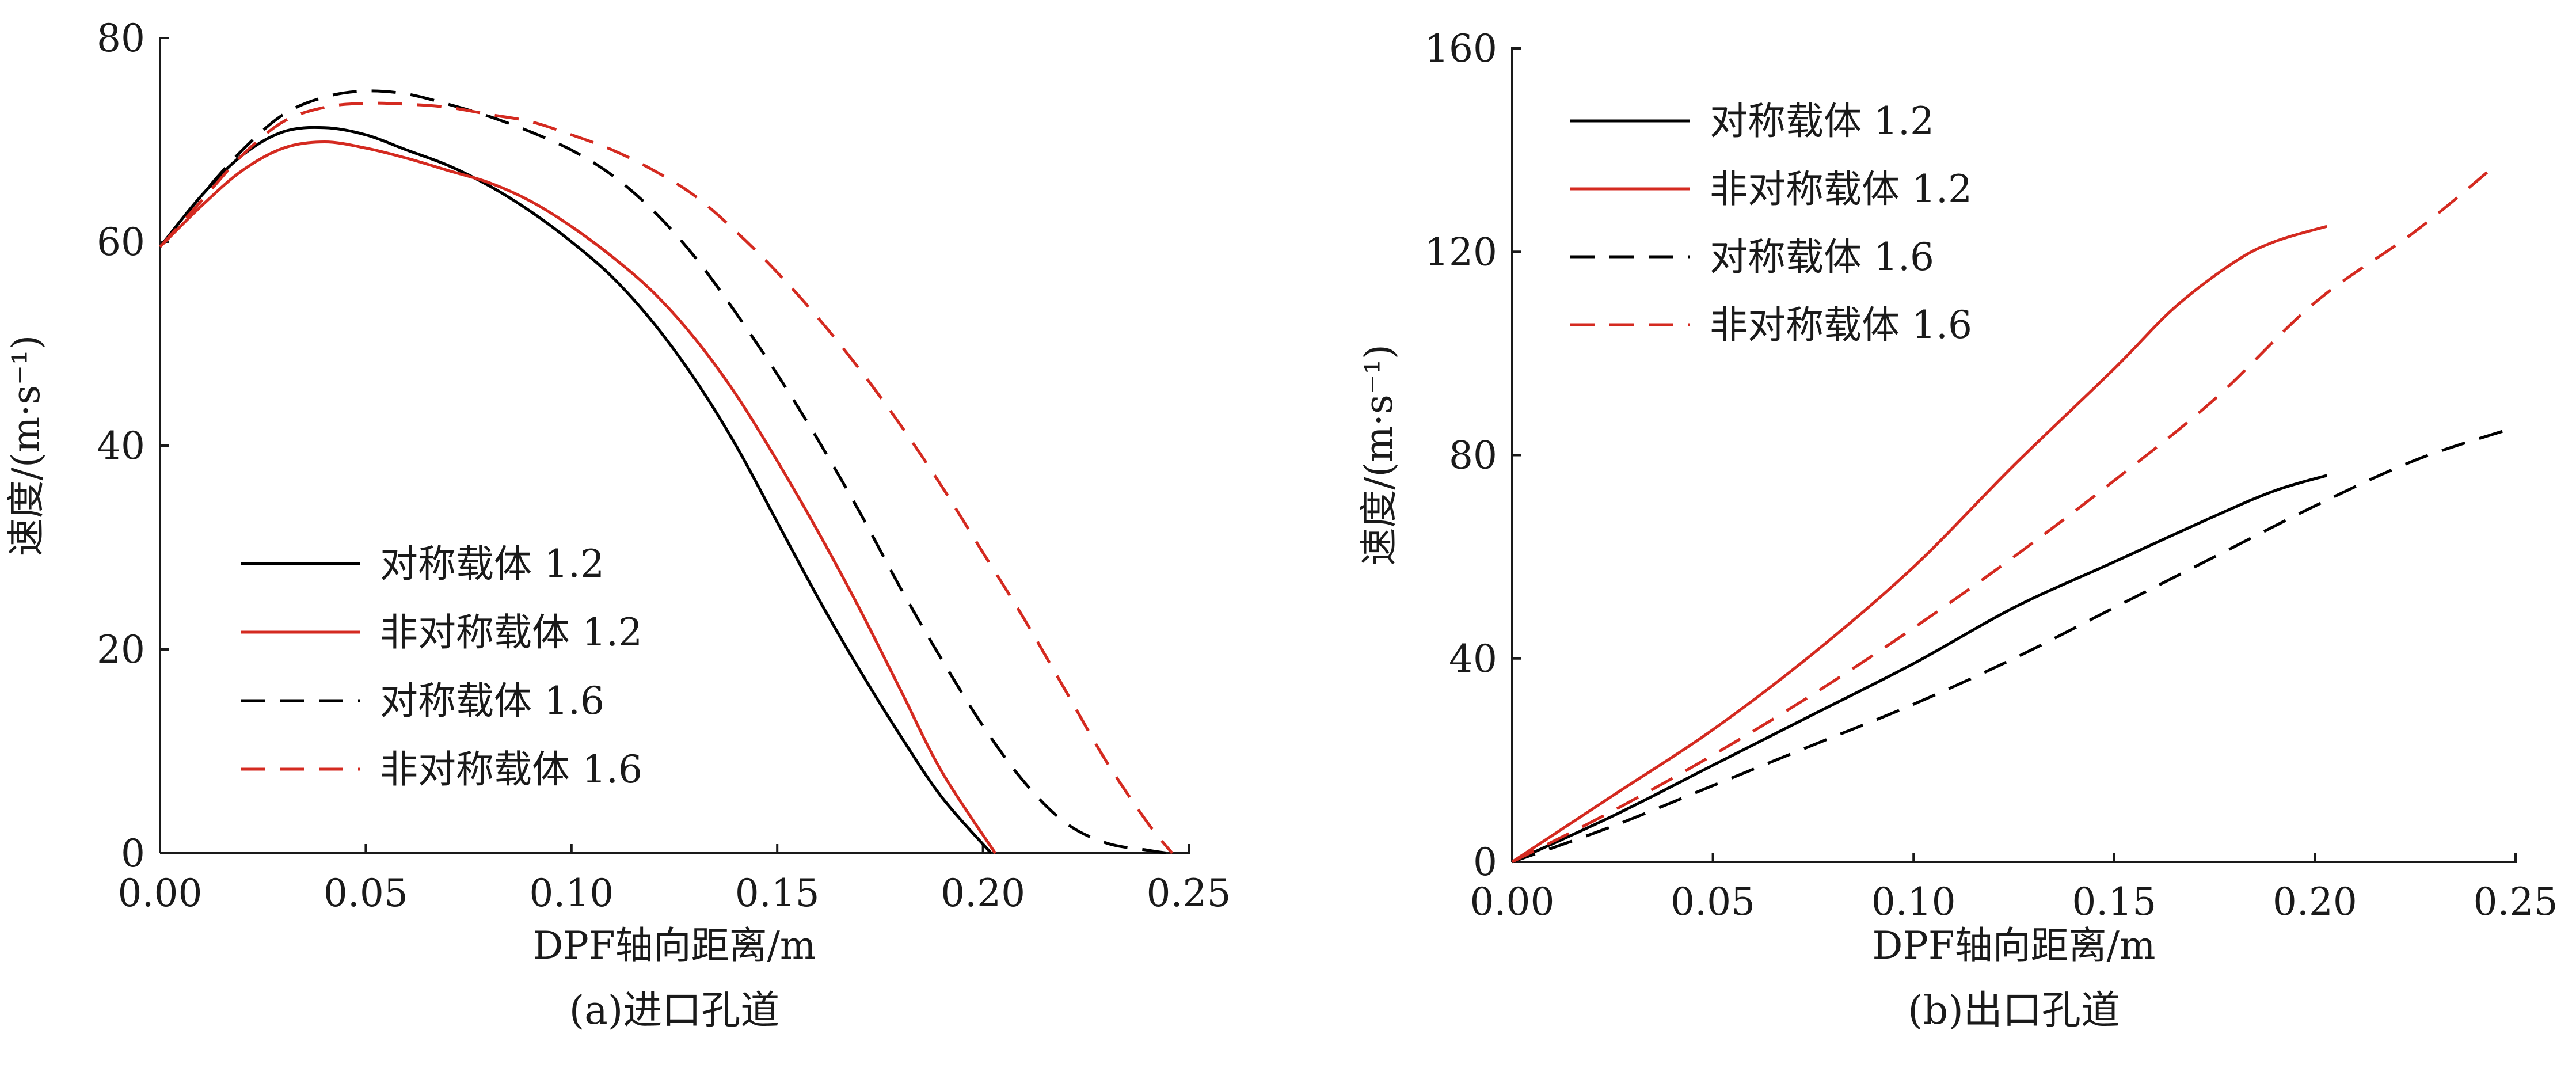 This screenshot has height=1068, width=2576. I want to click on y-tick-label: 120, so click(1461, 252).